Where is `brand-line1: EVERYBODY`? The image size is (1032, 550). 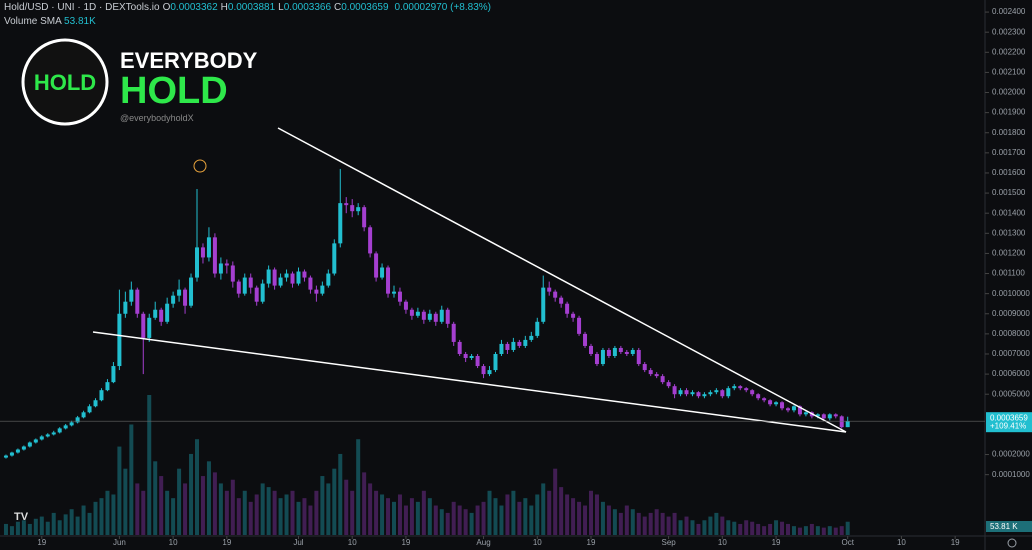 brand-line1: EVERYBODY is located at coordinates (189, 60).